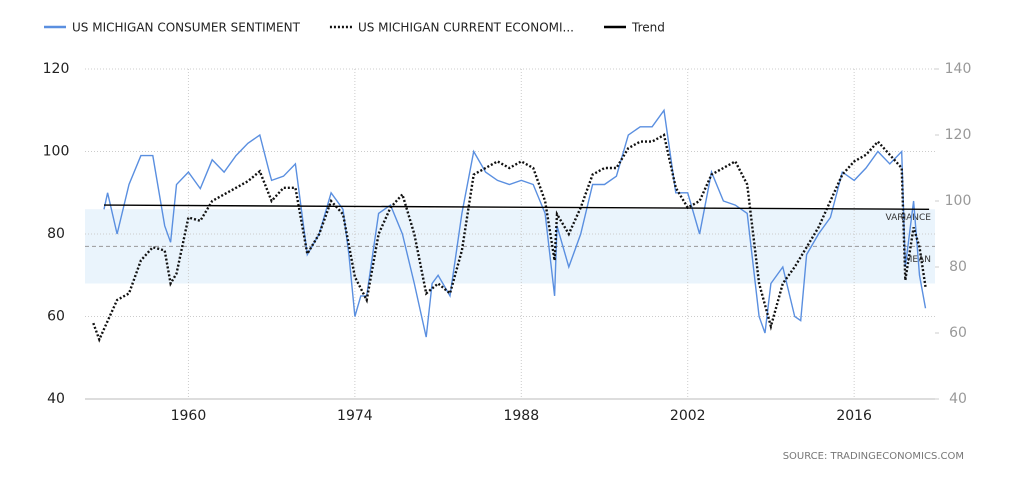  Describe the element at coordinates (958, 69) in the screenshot. I see `y2-tick-label: 140` at that location.